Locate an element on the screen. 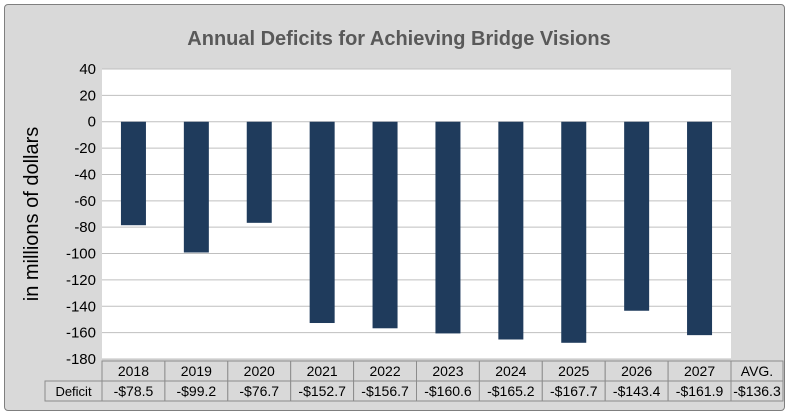 The height and width of the screenshot is (417, 791). data-label: -$156.7 is located at coordinates (385, 391).